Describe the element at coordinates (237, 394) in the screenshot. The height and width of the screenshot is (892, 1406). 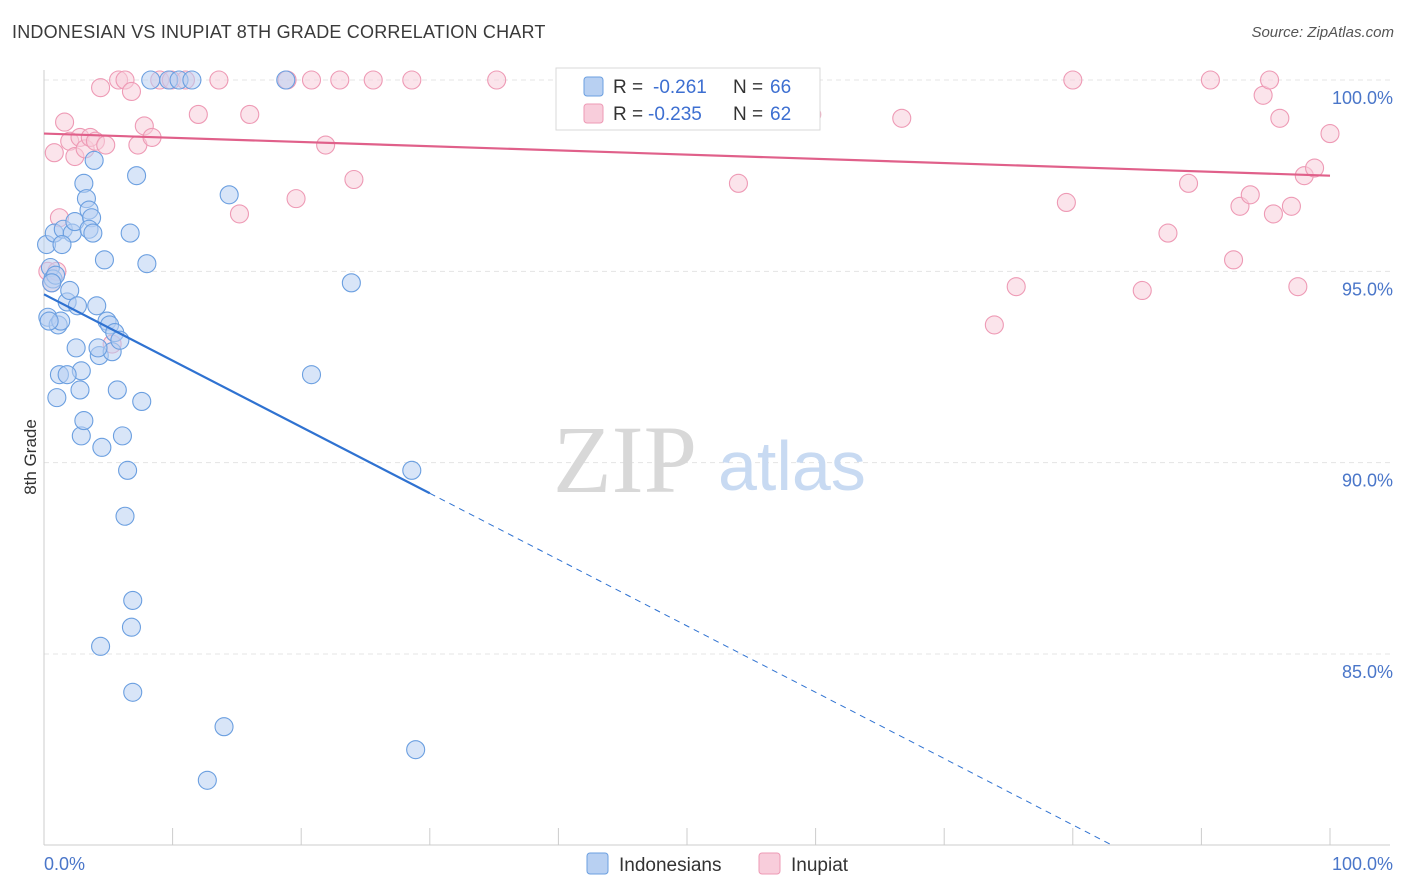
I see `indonesians-trend-line` at that location.